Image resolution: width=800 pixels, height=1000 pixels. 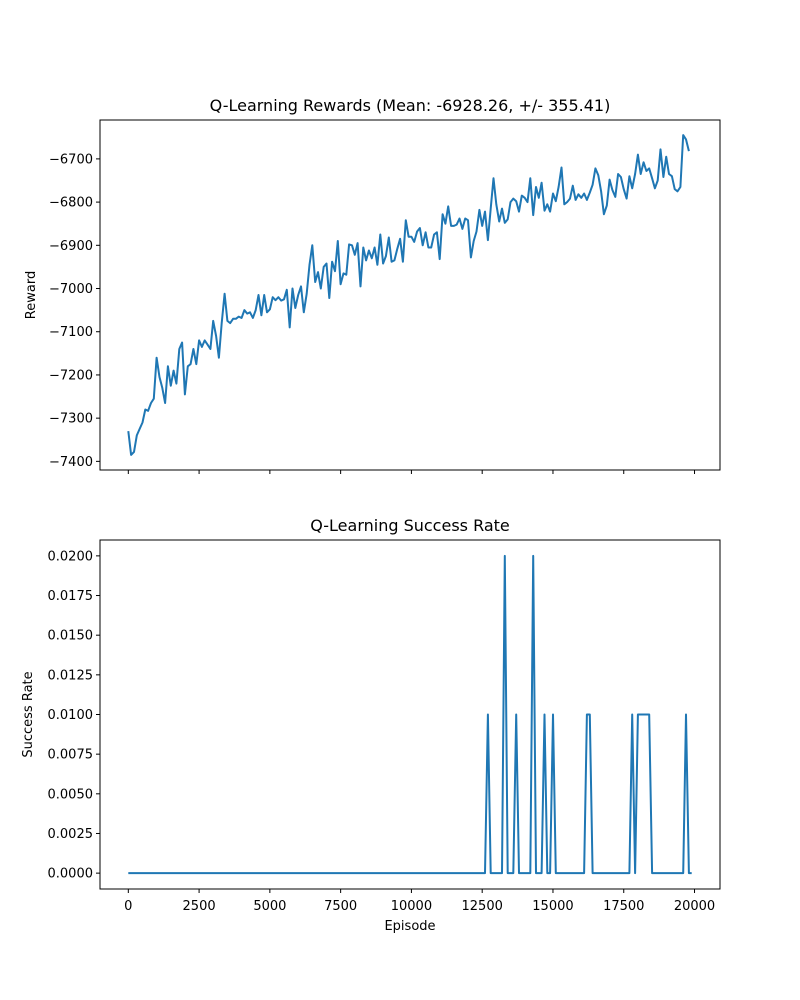 What do you see at coordinates (71, 596) in the screenshot?
I see `success-rate-y-tick-label: 0.0175` at bounding box center [71, 596].